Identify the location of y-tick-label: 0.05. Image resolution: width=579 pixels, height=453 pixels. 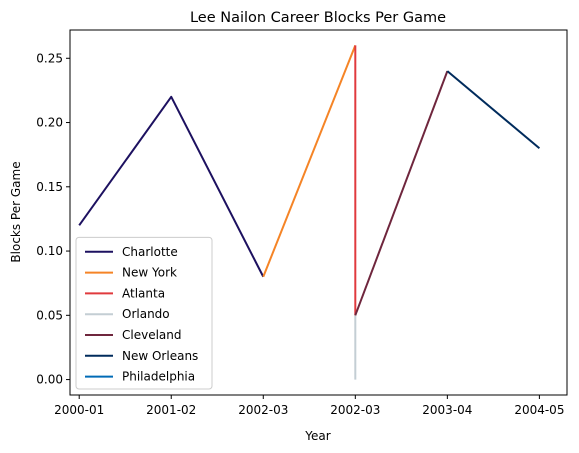
(49, 315).